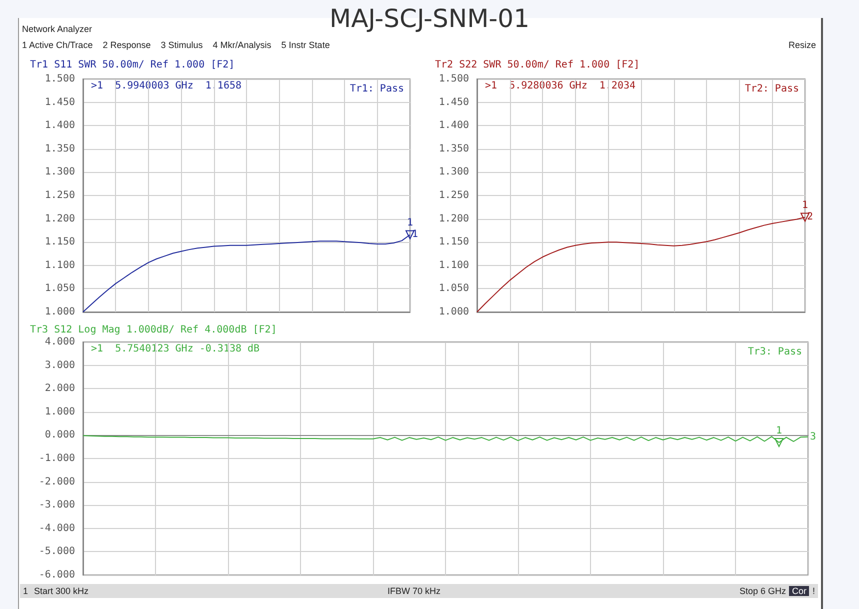 The image size is (859, 609). What do you see at coordinates (414, 591) in the screenshot?
I see `text: IFBW 70 kHz` at bounding box center [414, 591].